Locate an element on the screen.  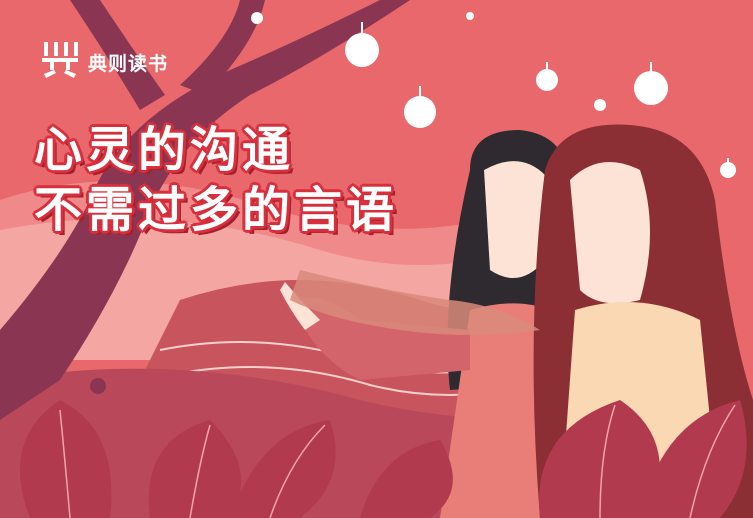
book-logo-icon is located at coordinates (60, 60).